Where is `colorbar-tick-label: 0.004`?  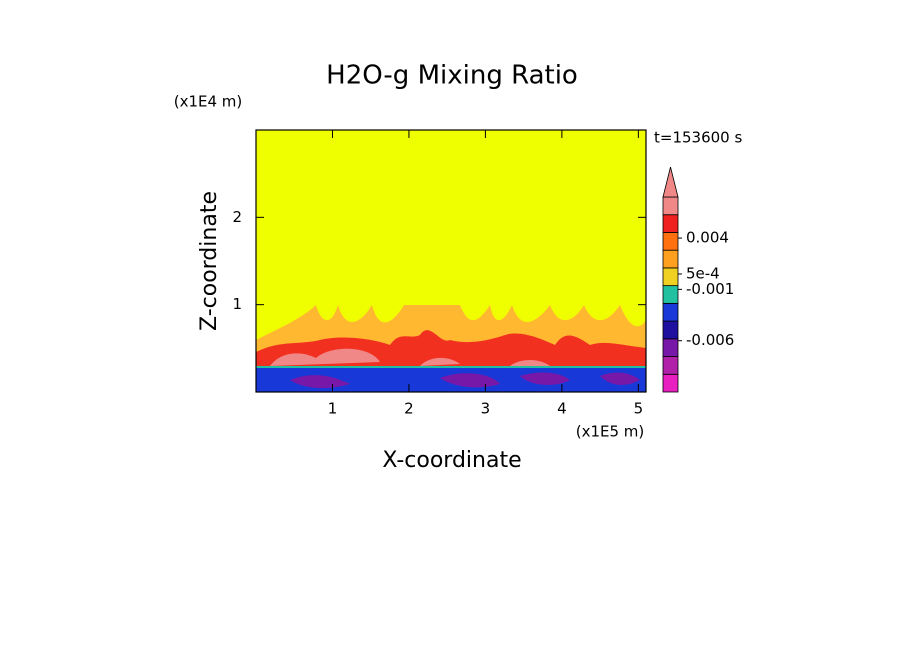
colorbar-tick-label: 0.004 is located at coordinates (707, 238).